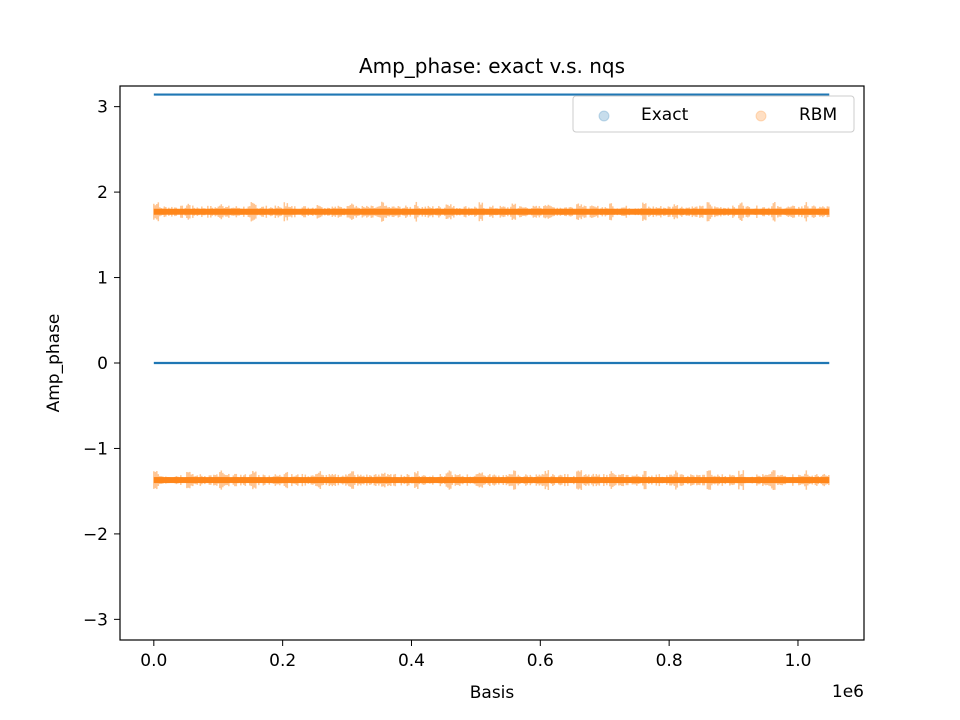  I want to click on x-tick-label: 0.4, so click(411, 661).